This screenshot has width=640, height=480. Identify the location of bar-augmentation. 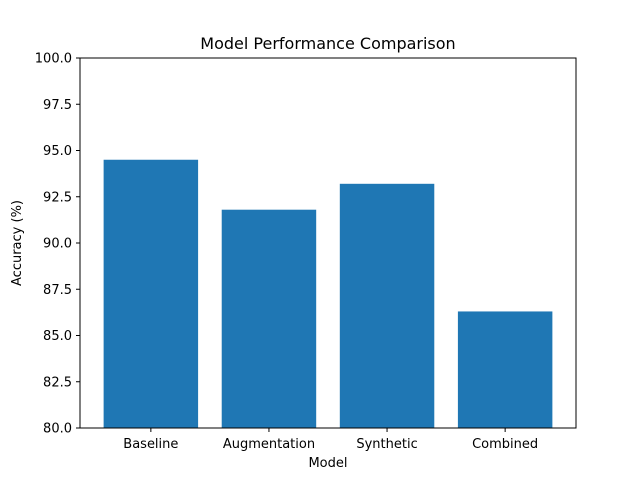
(269, 318).